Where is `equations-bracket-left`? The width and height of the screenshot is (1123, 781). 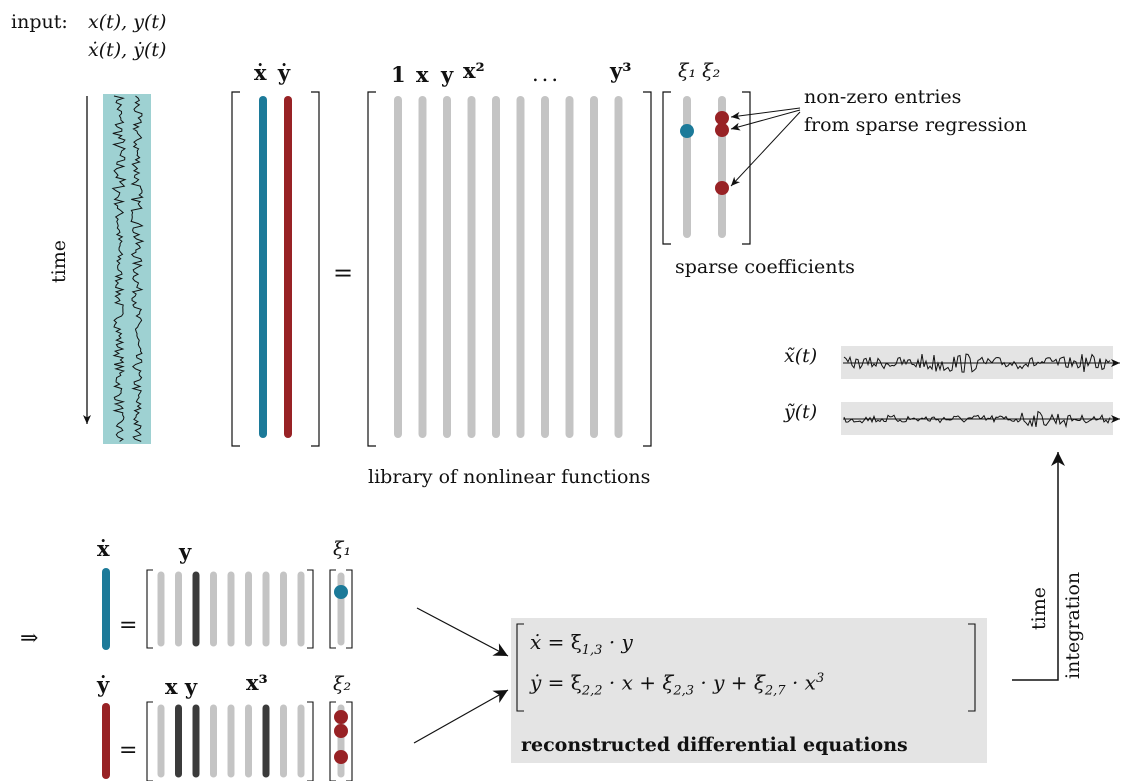
equations-bracket-left is located at coordinates (520, 667).